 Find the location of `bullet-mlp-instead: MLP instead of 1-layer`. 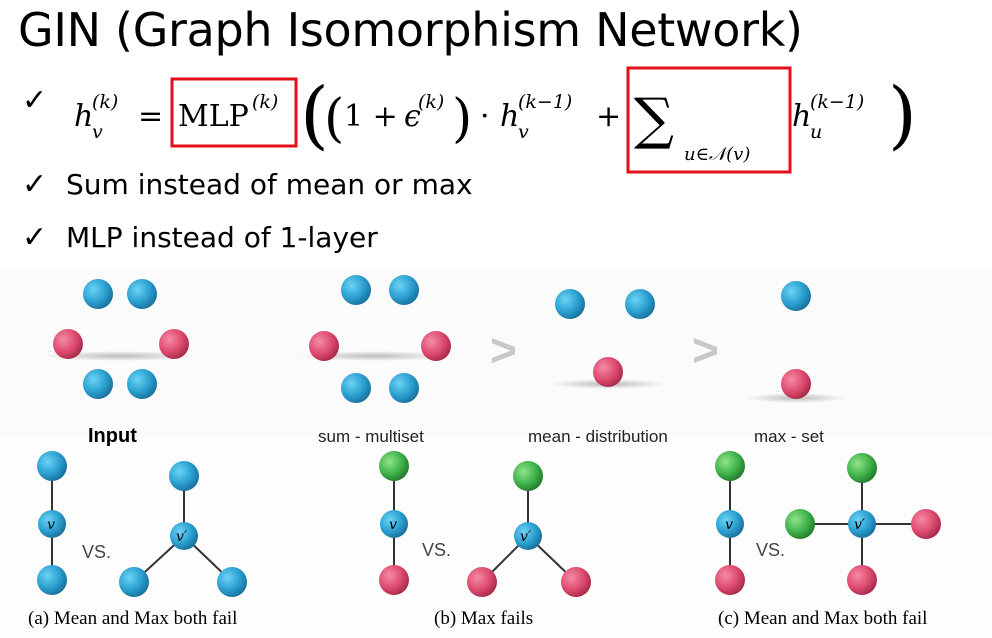

bullet-mlp-instead: MLP instead of 1-layer is located at coordinates (222, 237).